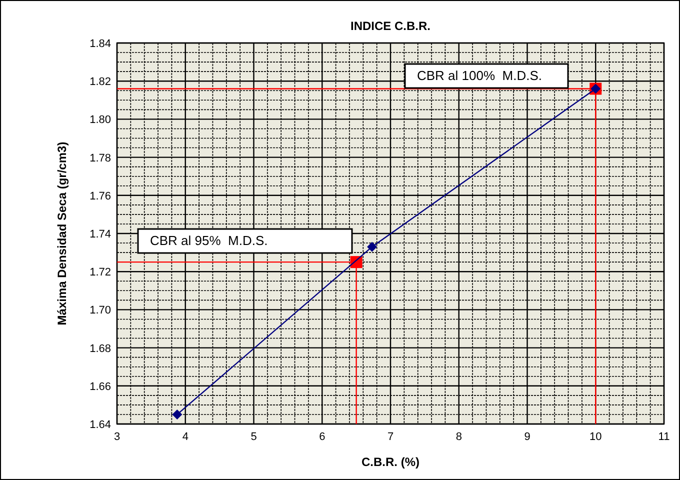 The image size is (680, 480). What do you see at coordinates (390, 26) in the screenshot?
I see `chart-title: INDICE C.B.R.` at bounding box center [390, 26].